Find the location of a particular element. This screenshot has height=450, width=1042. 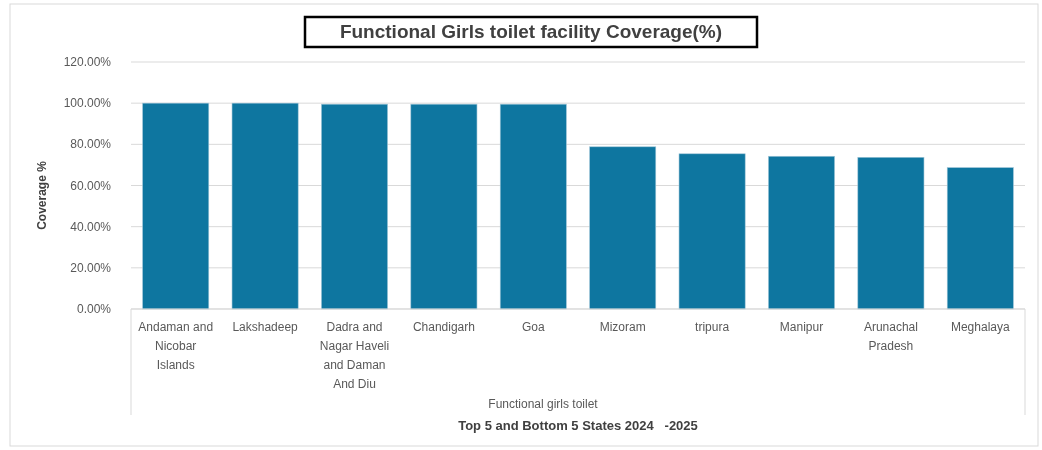

chart-title: Functional Girls toilet facility Coverage(%) is located at coordinates (531, 31).